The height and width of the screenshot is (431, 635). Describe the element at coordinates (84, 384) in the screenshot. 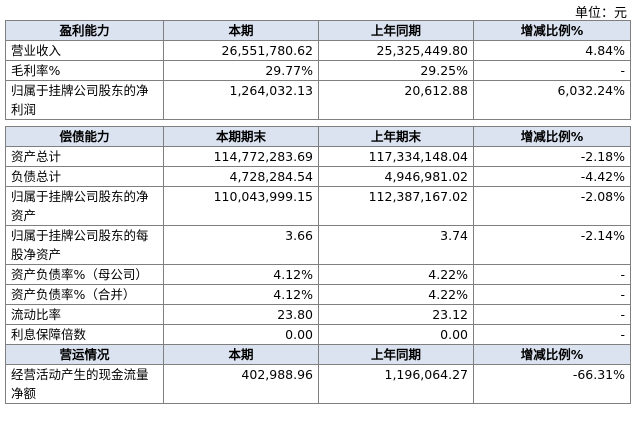

I see `row-label: 经营活动产生的现金流量净额` at that location.